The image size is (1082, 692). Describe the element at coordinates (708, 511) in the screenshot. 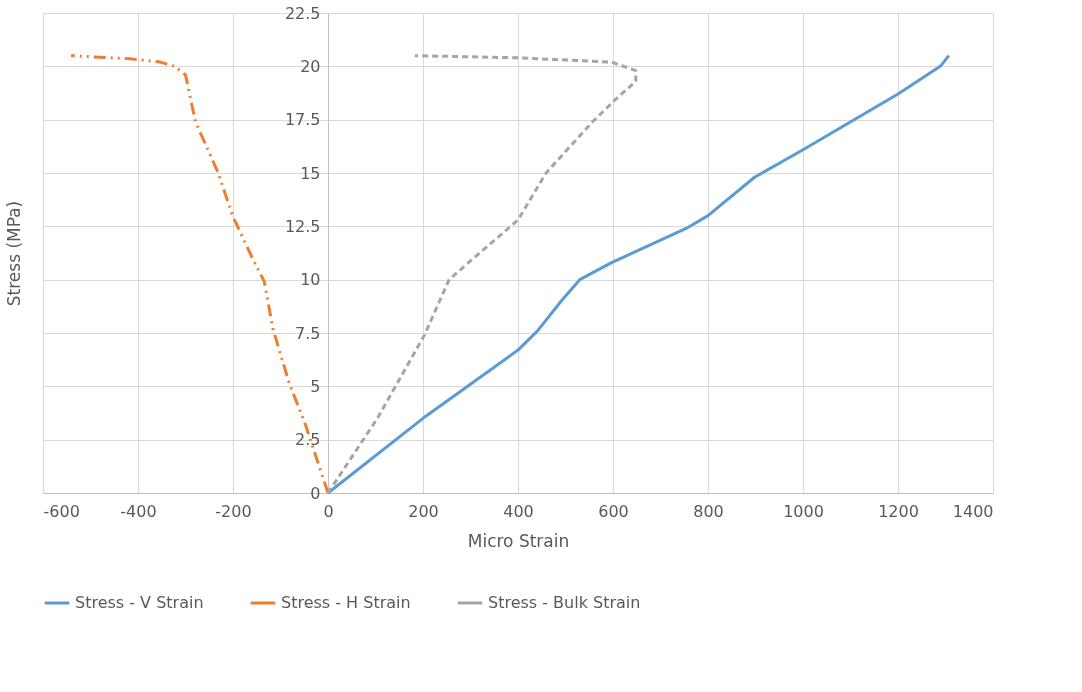

I see `x-tick-label: 800` at that location.